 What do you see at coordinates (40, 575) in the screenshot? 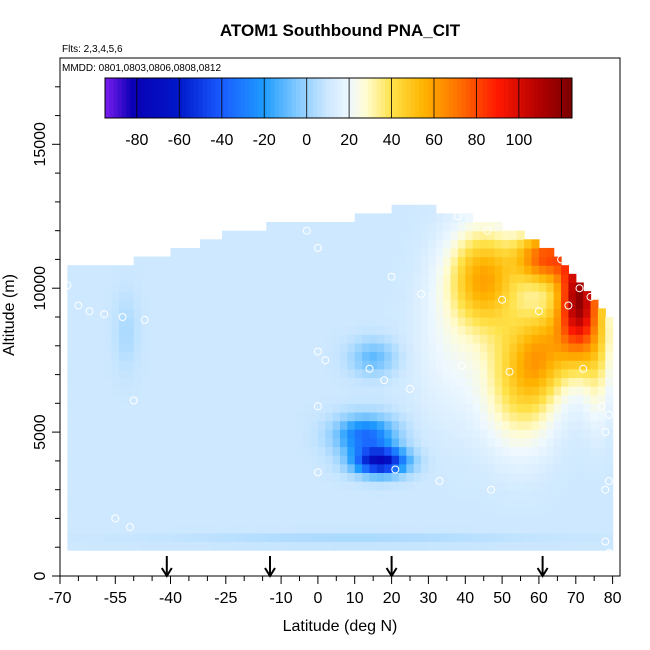
I see `y-tick-label: 0` at bounding box center [40, 575].